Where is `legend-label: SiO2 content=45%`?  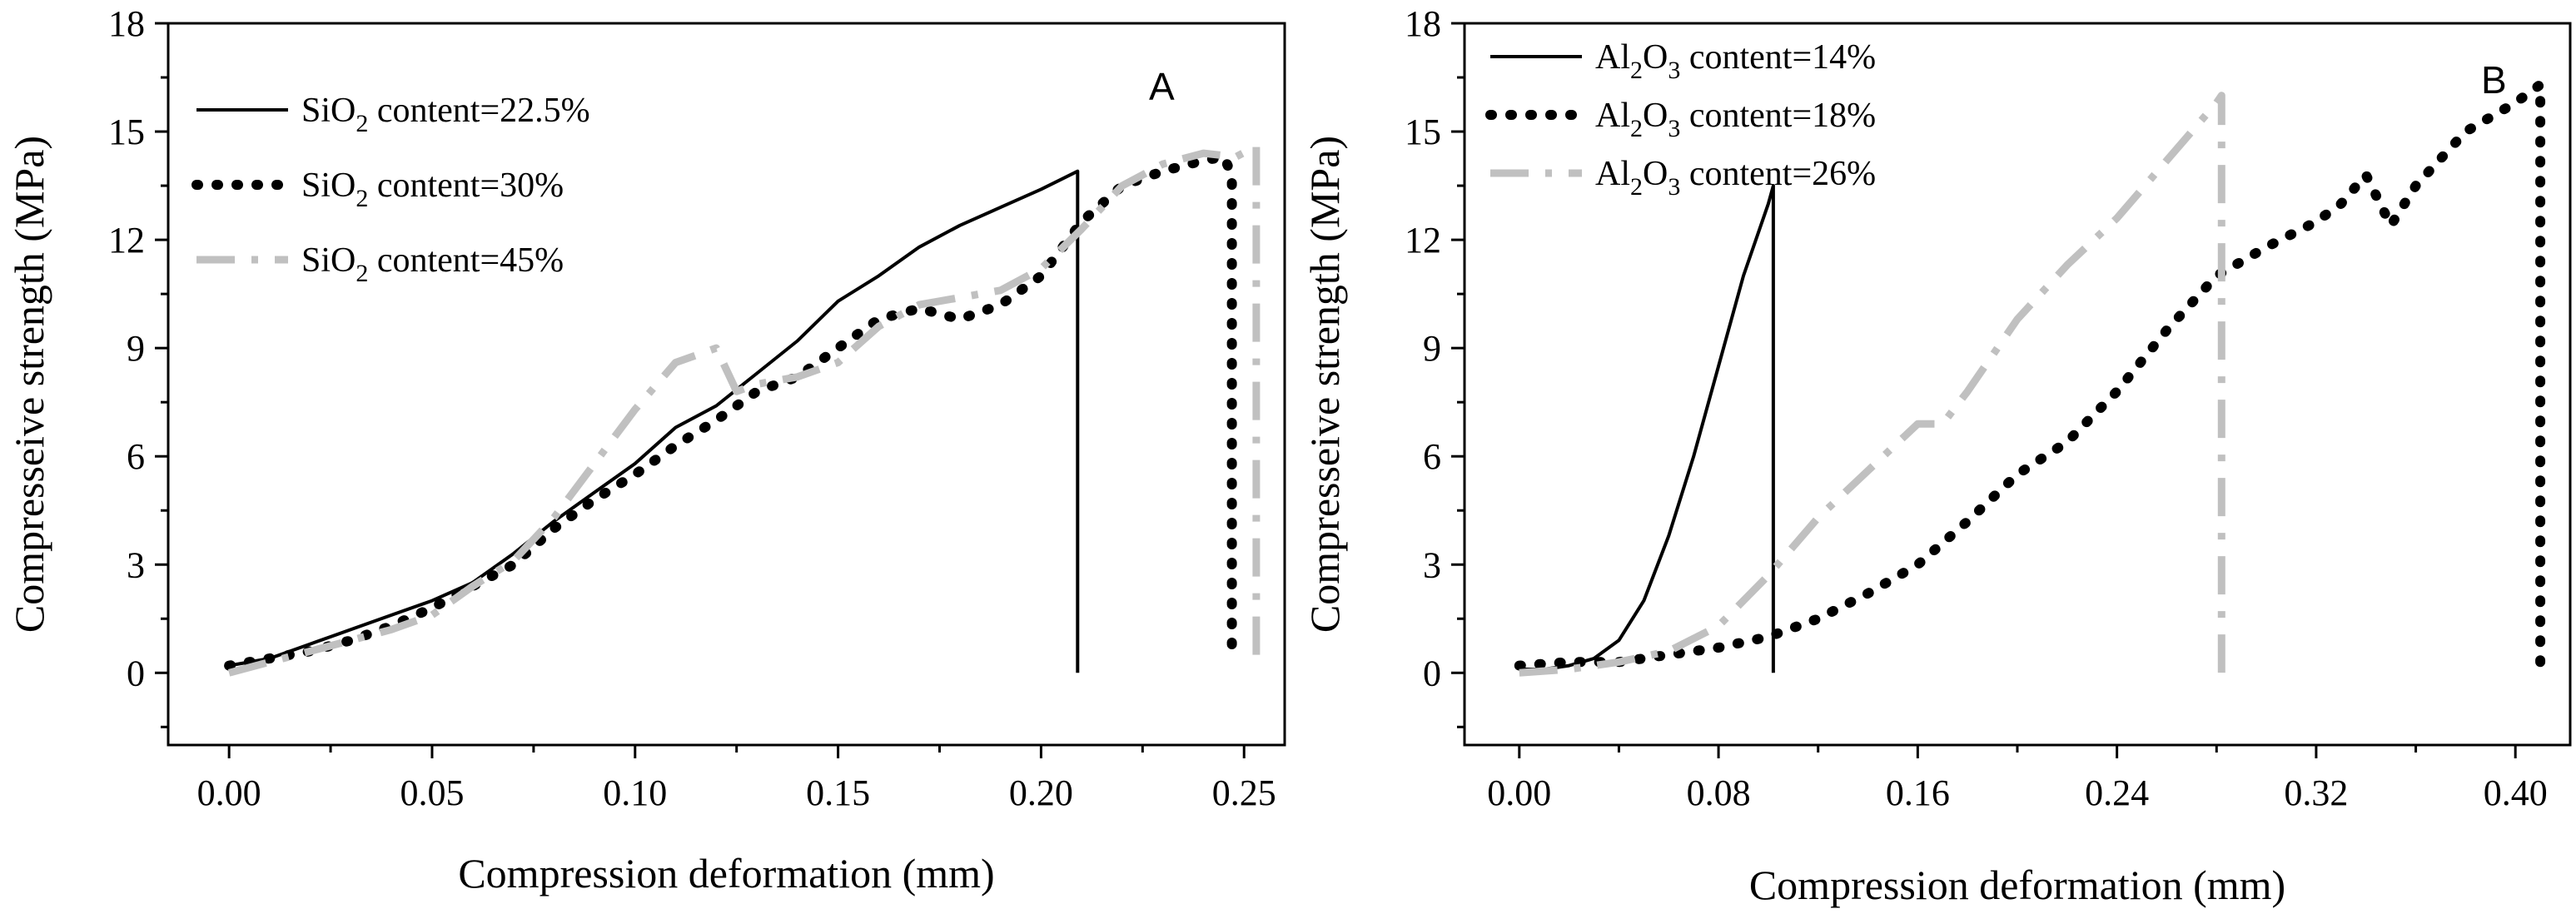 legend-label: SiO2 content=45% is located at coordinates (432, 264).